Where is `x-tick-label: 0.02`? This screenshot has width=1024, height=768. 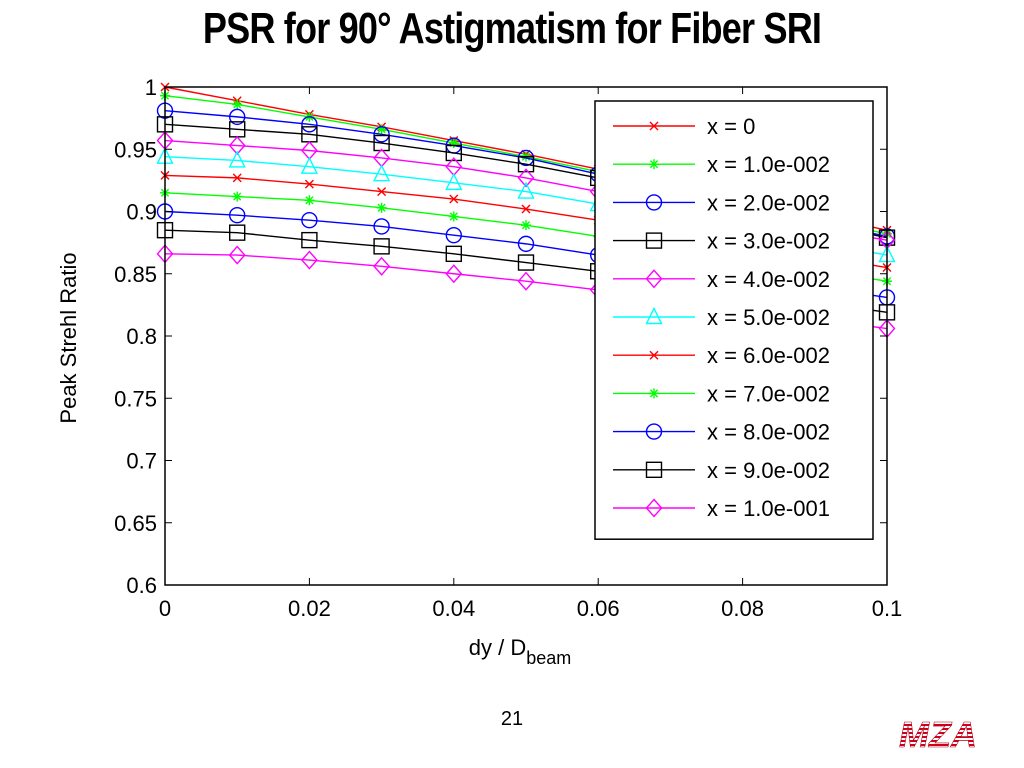
x-tick-label: 0.02 is located at coordinates (309, 608).